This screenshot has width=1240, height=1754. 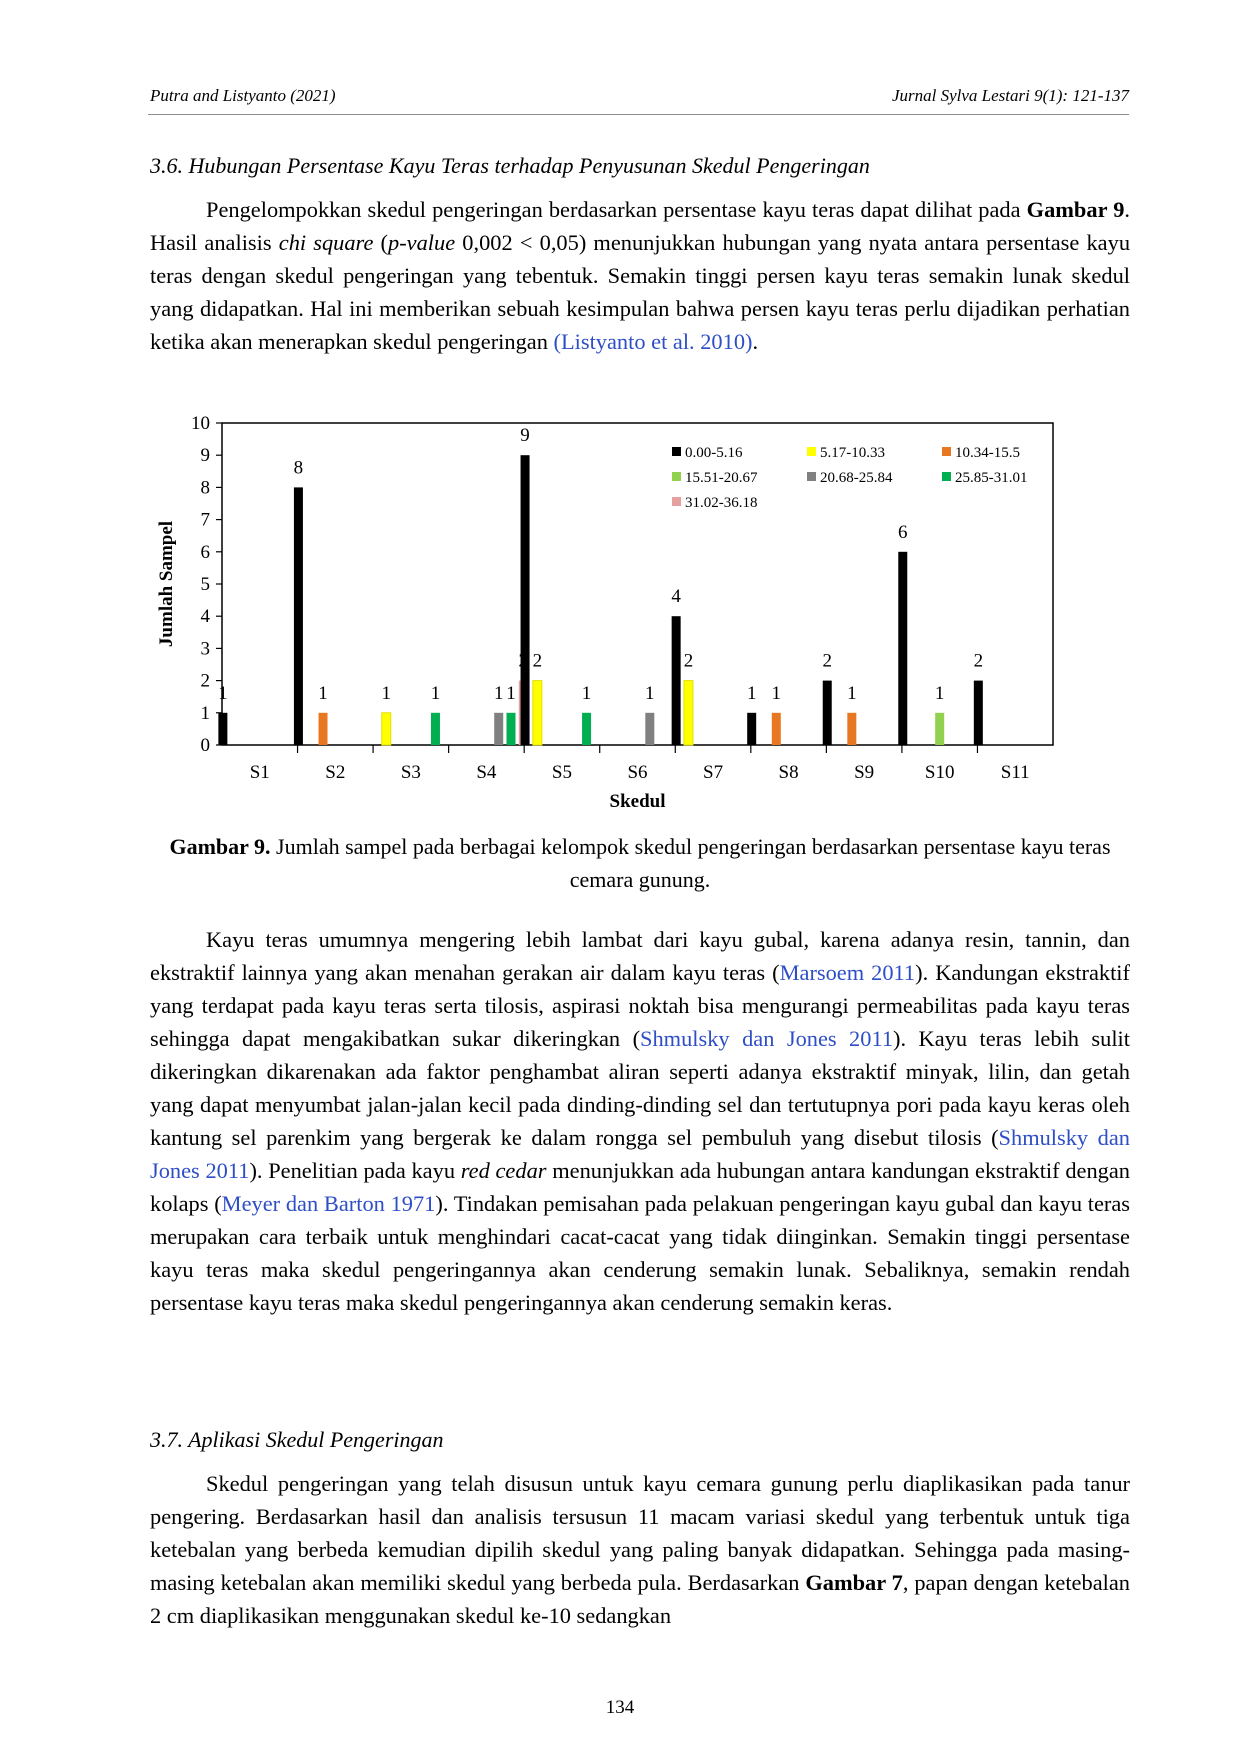 What do you see at coordinates (721, 503) in the screenshot?
I see `legend-label: 31.02-36.18` at bounding box center [721, 503].